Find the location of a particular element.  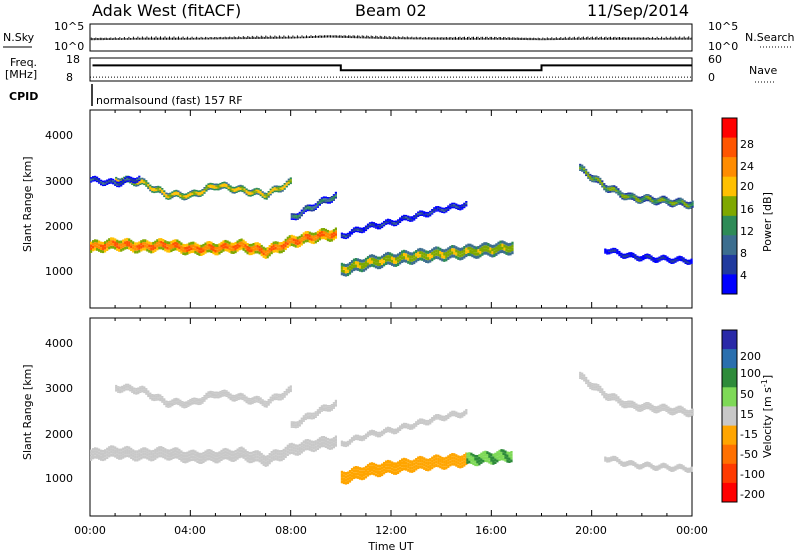

power-cbar-swatch is located at coordinates (729, 225).